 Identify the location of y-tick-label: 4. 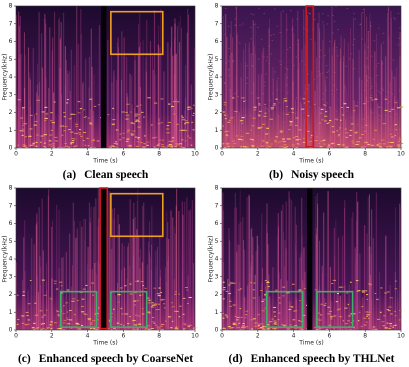
(11, 77).